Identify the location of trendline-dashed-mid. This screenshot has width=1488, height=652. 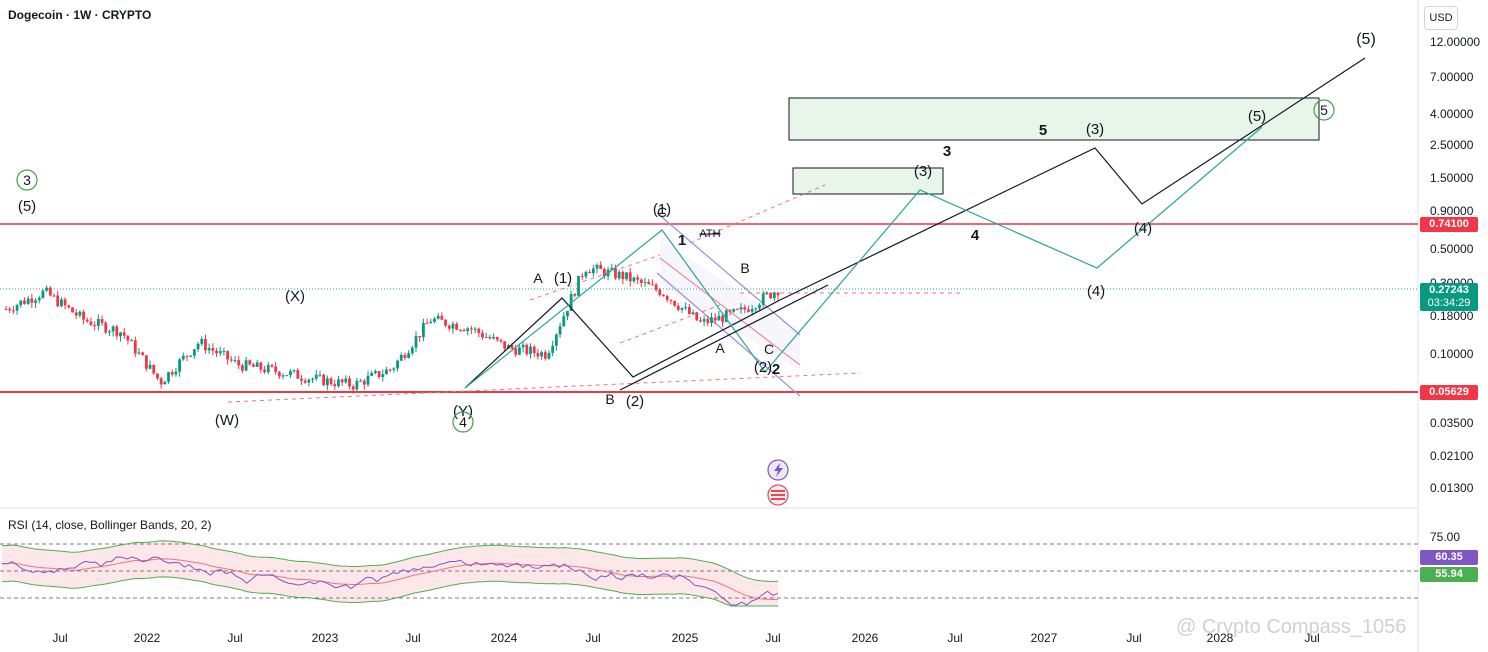
(595, 277).